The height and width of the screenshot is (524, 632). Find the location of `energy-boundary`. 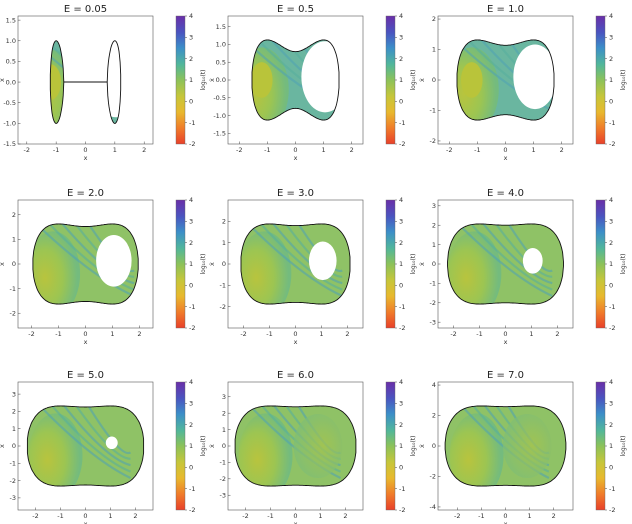

energy-boundary is located at coordinates (505, 80).